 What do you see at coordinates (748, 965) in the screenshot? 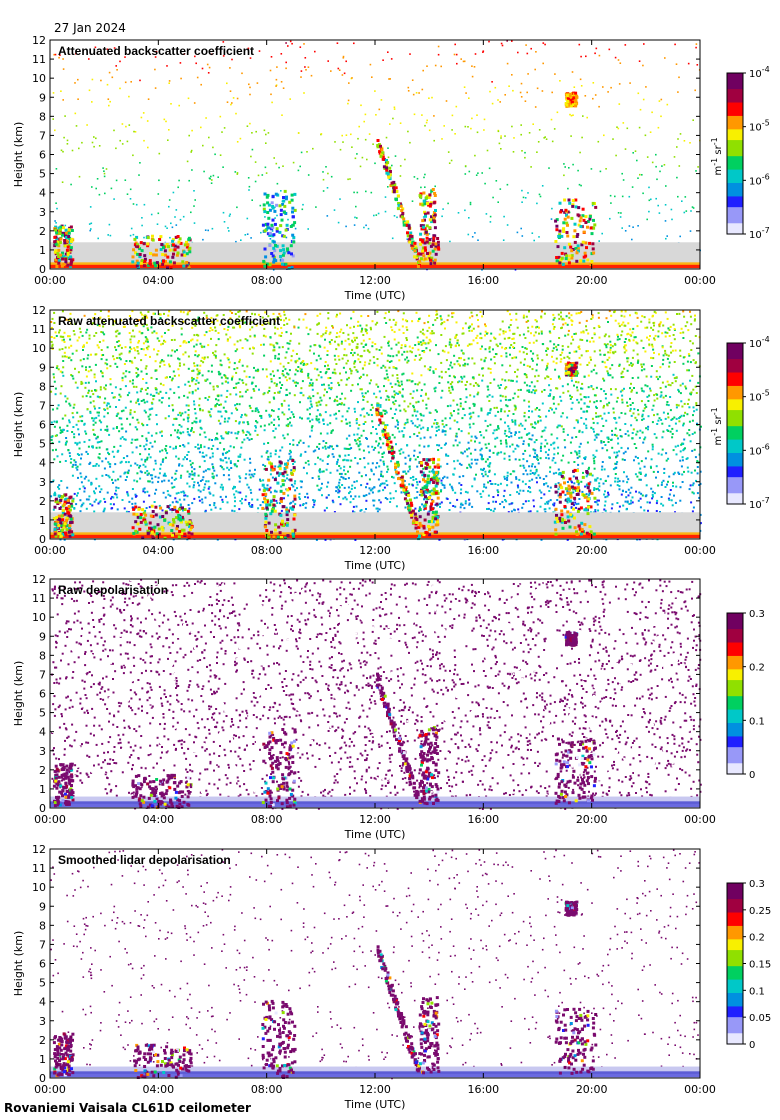
I see `colorbar: 0.3 0.25 0.2 0.15 0.1 0.05 0` at bounding box center [748, 965].